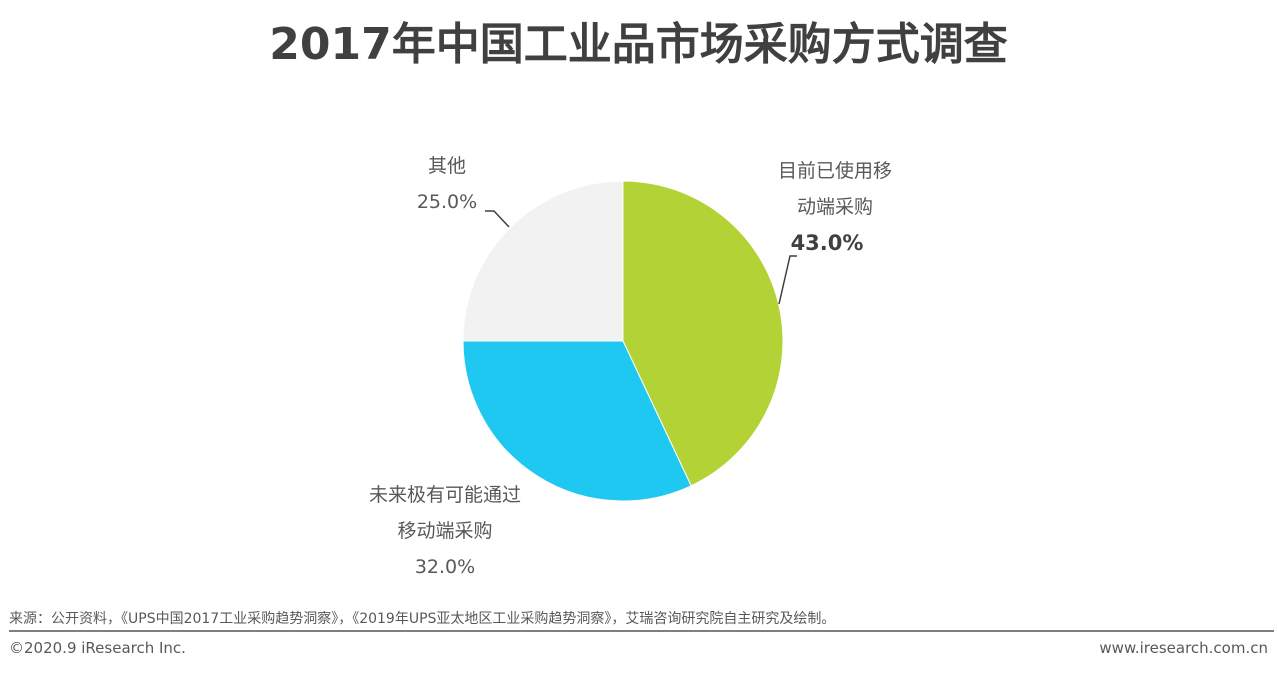 Image resolution: width=1277 pixels, height=673 pixels. I want to click on slice-other, so click(543, 261).